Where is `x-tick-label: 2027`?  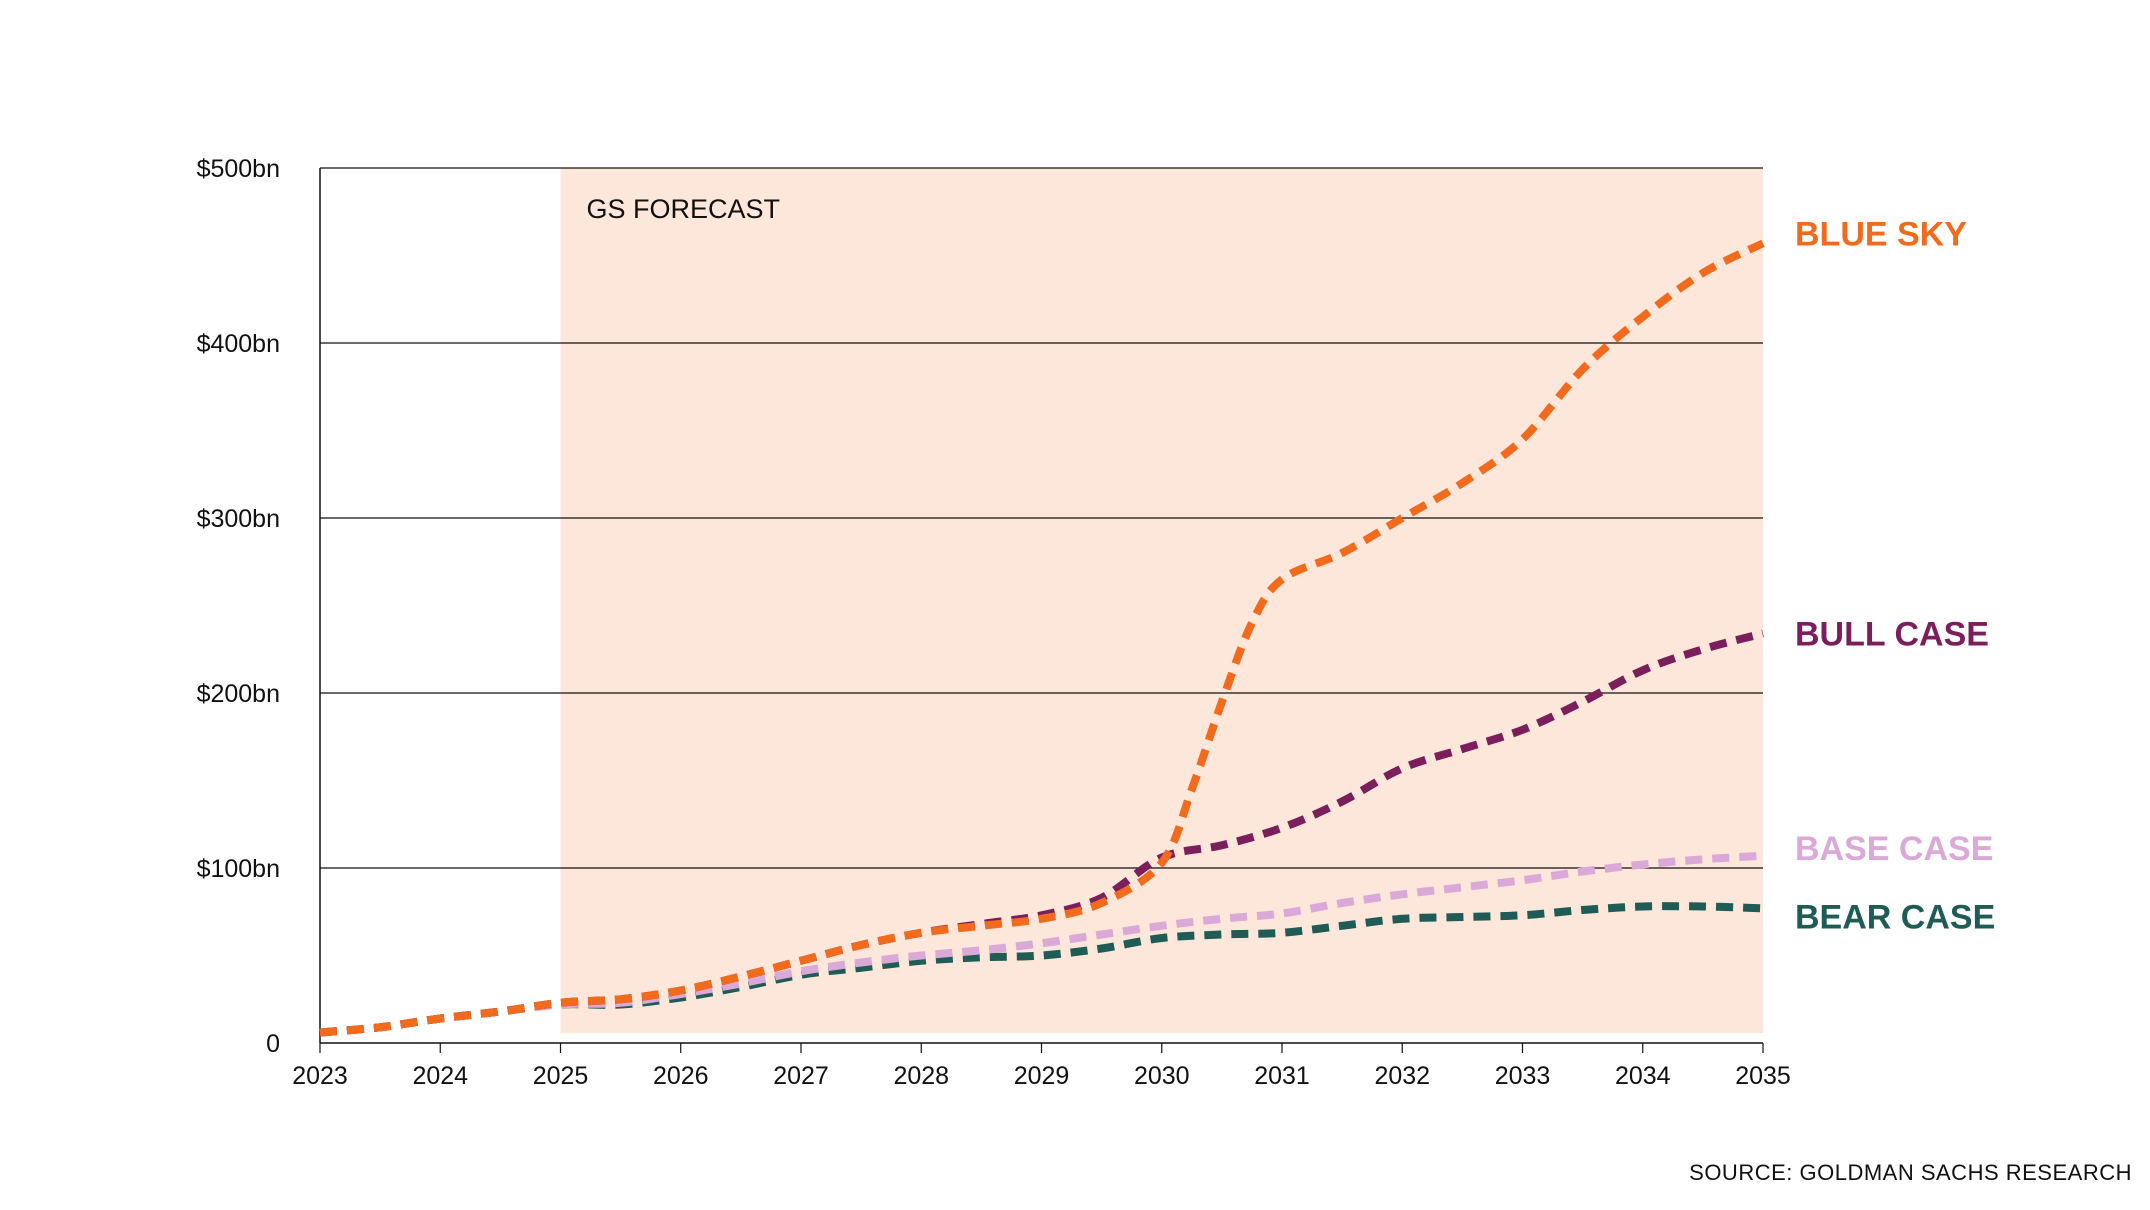
x-tick-label: 2027 is located at coordinates (801, 1076).